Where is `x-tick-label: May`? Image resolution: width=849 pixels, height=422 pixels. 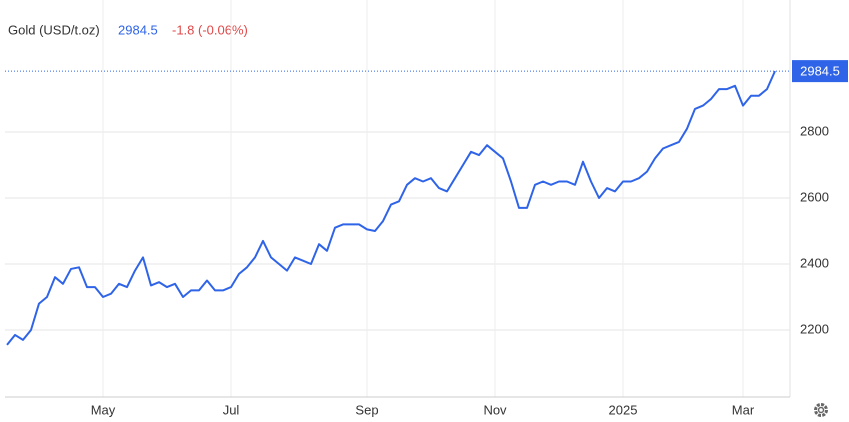 x-tick-label: May is located at coordinates (103, 409).